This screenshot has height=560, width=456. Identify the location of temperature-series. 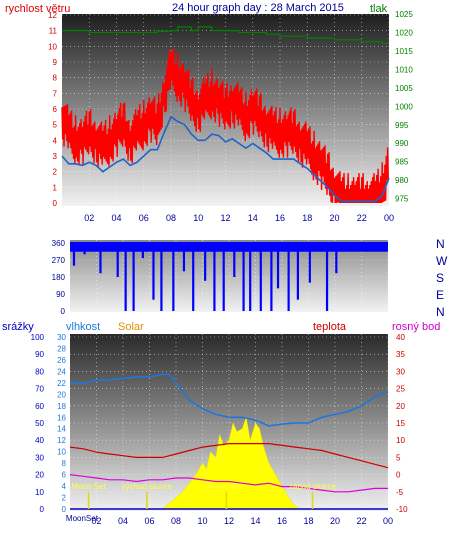
(229, 456).